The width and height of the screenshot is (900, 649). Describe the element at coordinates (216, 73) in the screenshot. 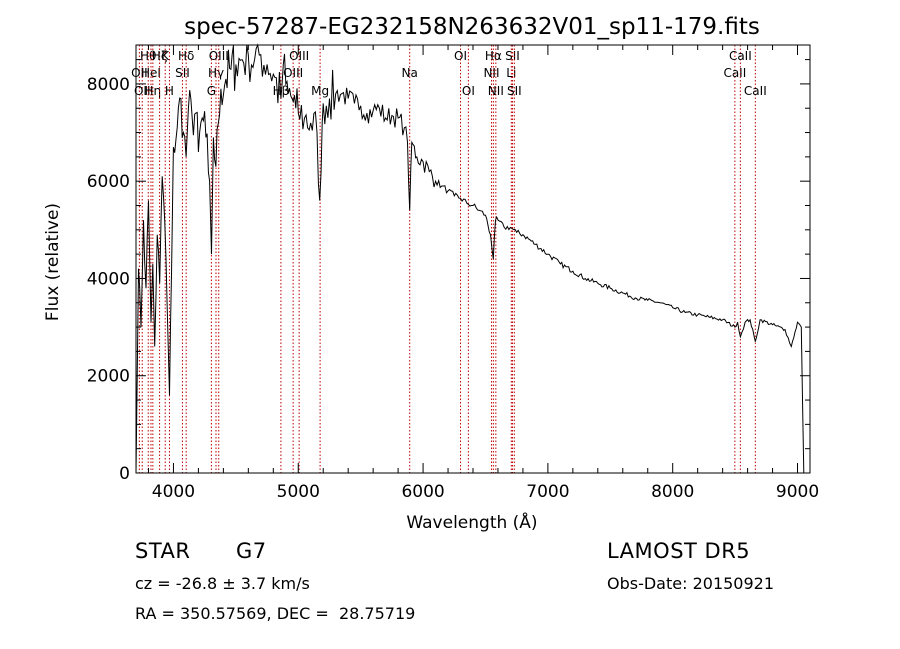

I see `marker-label: Hγ` at that location.